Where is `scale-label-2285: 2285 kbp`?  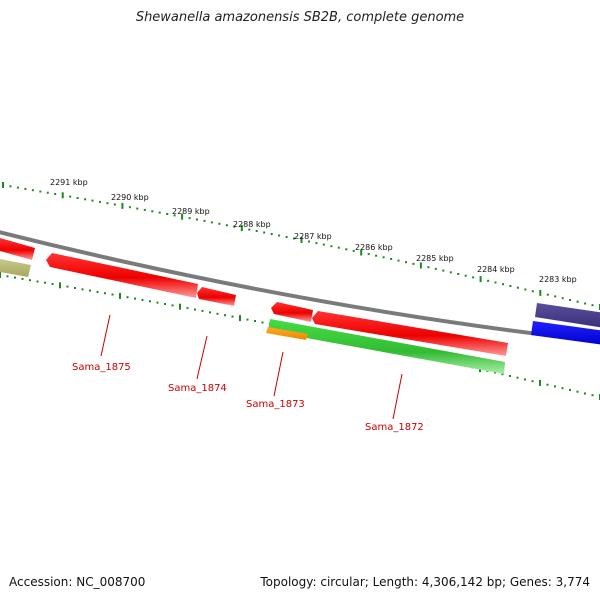
scale-label-2285: 2285 kbp is located at coordinates (435, 258).